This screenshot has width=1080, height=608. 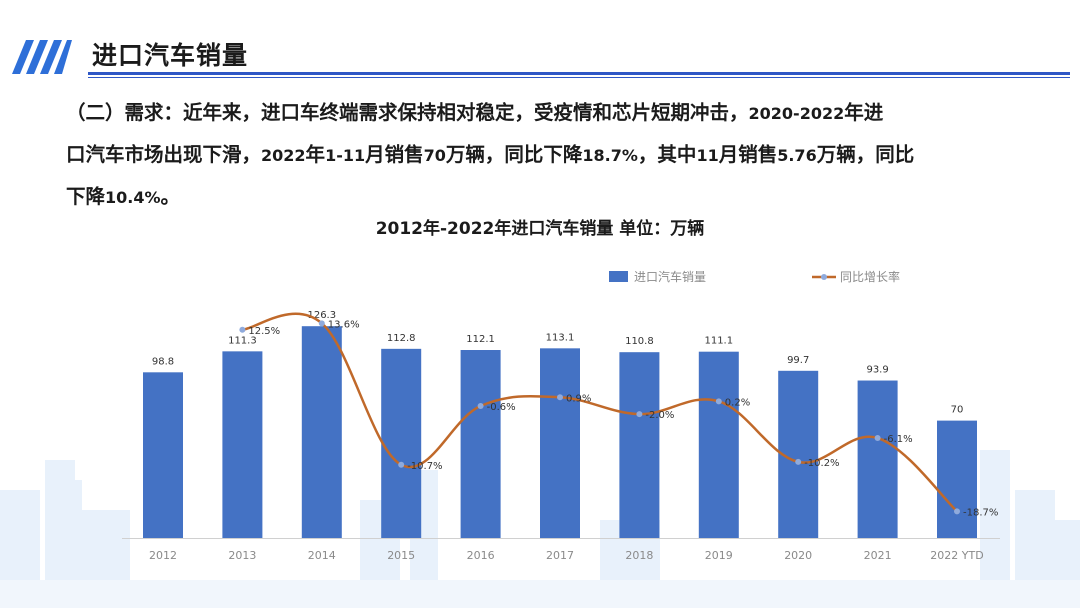 I want to click on page-title: 进口汽车销量, so click(x=170, y=55).